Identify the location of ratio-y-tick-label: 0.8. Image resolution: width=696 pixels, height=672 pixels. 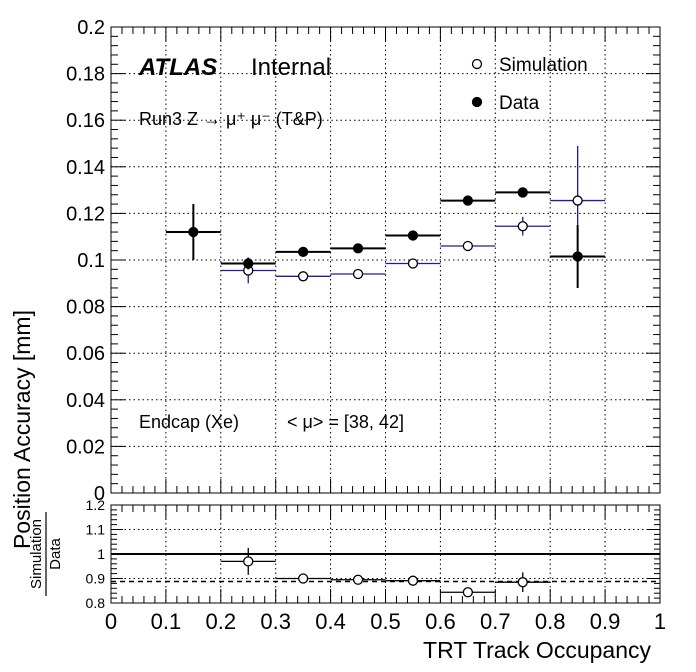
(96, 603).